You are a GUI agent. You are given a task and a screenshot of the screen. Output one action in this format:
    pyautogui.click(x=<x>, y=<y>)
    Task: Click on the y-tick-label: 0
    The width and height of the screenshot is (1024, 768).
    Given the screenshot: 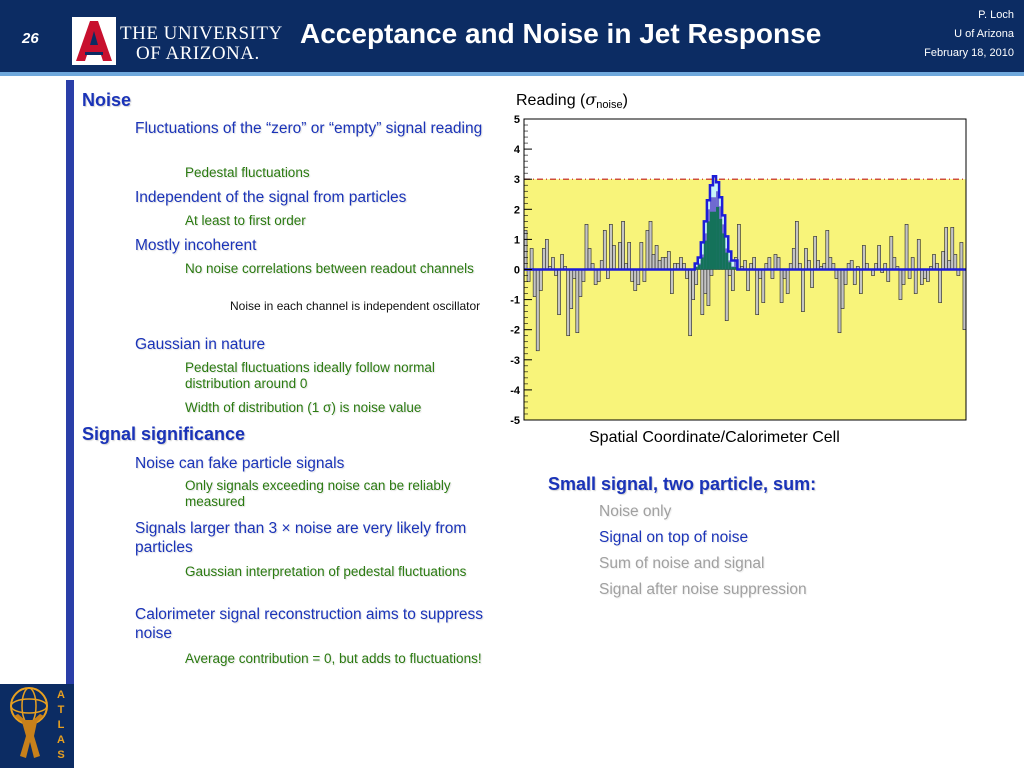 What is the action you would take?
    pyautogui.click(x=517, y=271)
    